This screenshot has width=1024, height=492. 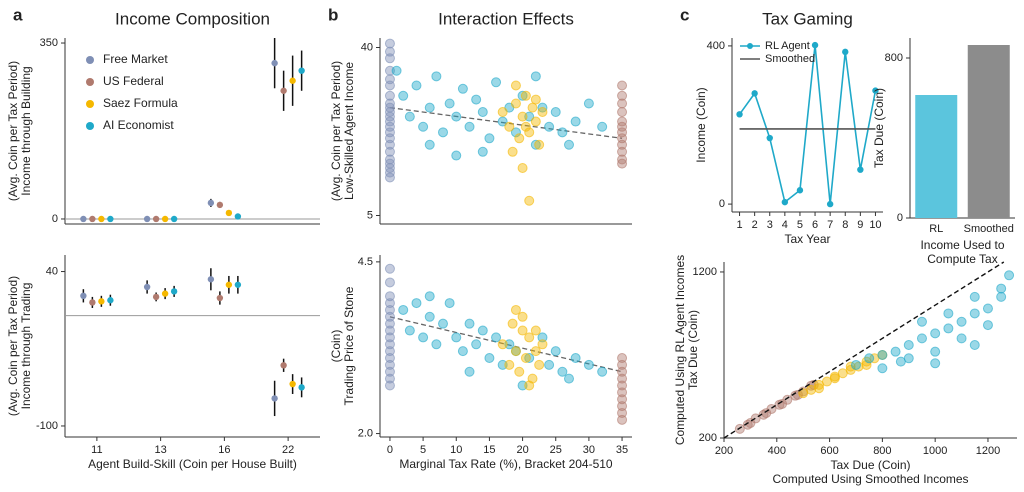 I want to click on y-axis-label: Low-Skilled Agent Income, so click(x=349, y=131).